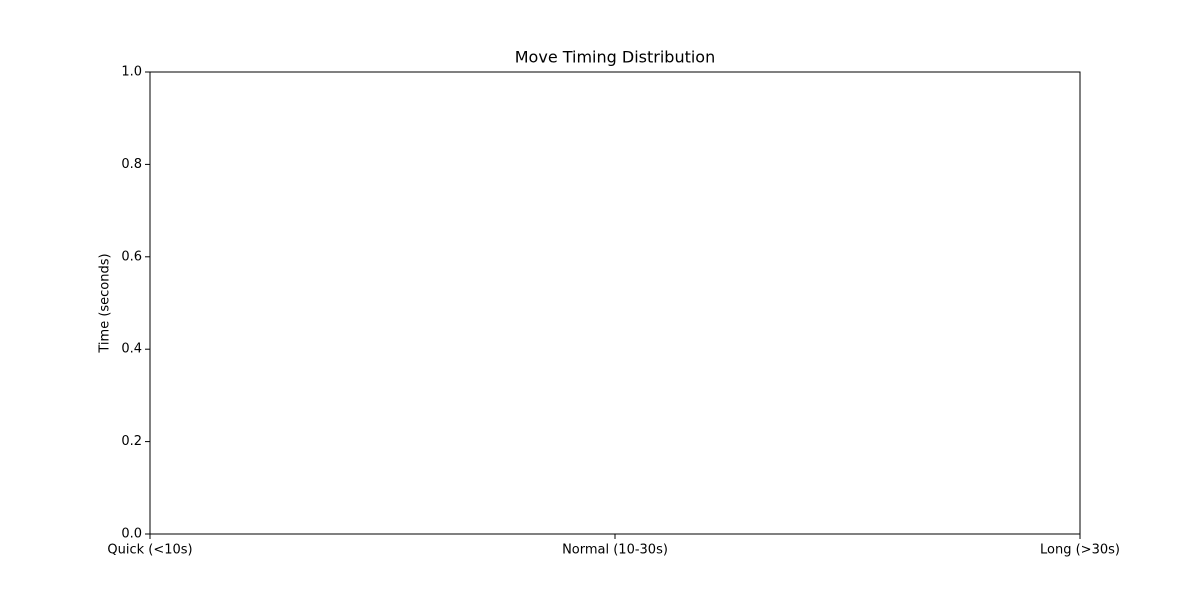  What do you see at coordinates (131, 256) in the screenshot?
I see `y-tick-label: 0.6` at bounding box center [131, 256].